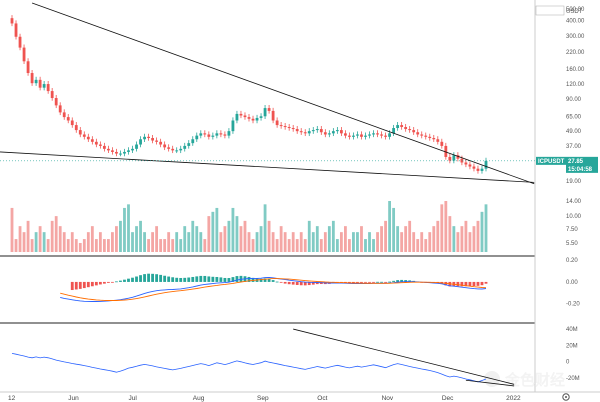 The width and height of the screenshot is (600, 402). Describe the element at coordinates (274, 287) in the screenshot. I see `macd-indicator` at that location.